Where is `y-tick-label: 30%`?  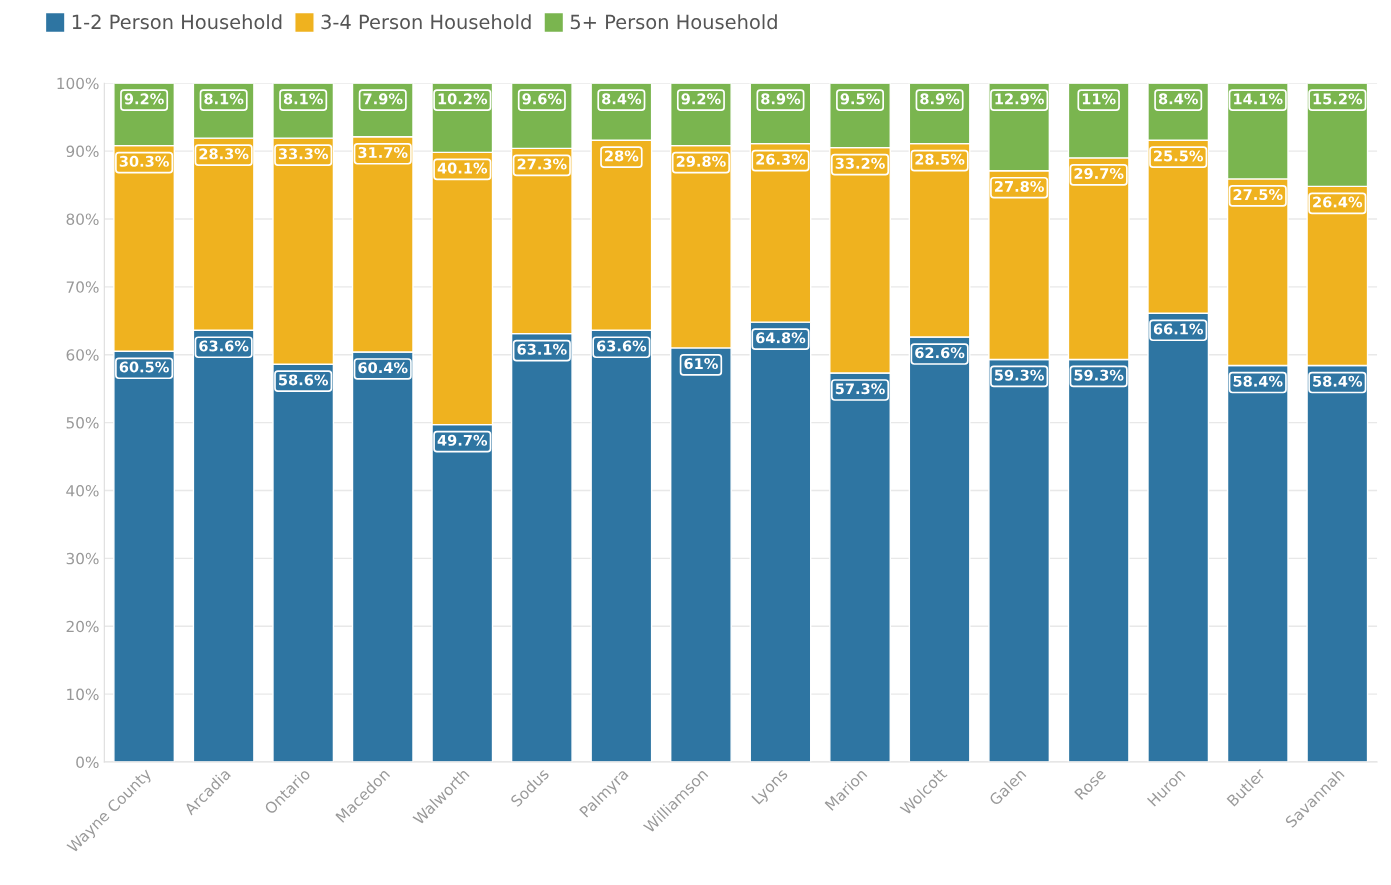
y-tick-label: 30% is located at coordinates (82, 558).